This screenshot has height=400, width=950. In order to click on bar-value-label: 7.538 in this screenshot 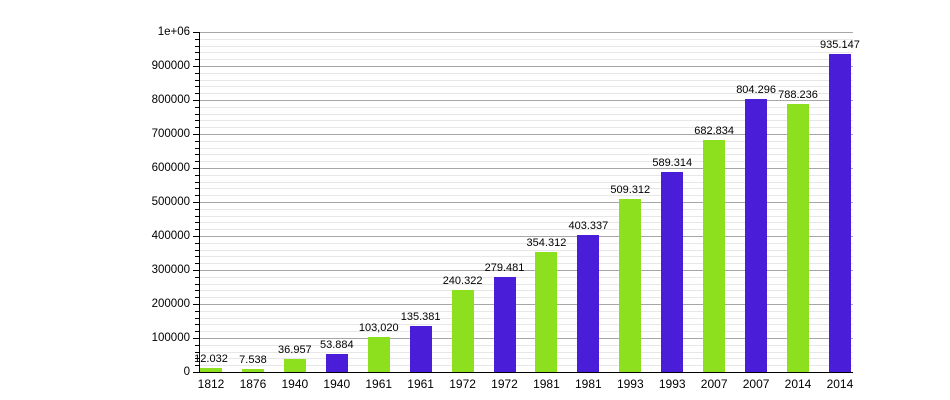, I will do `click(253, 360)`.